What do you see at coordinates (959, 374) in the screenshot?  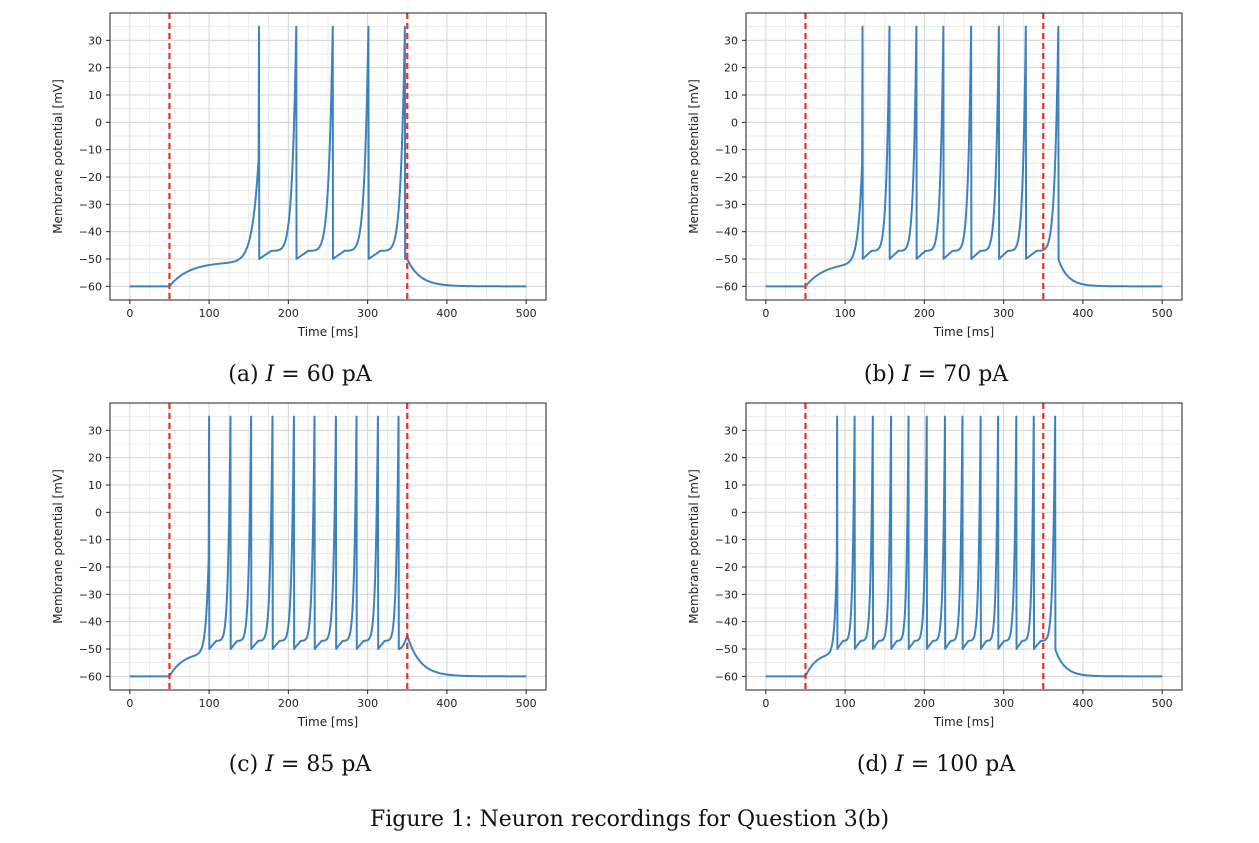 I see `caption-b-text: = 70 pA` at bounding box center [959, 374].